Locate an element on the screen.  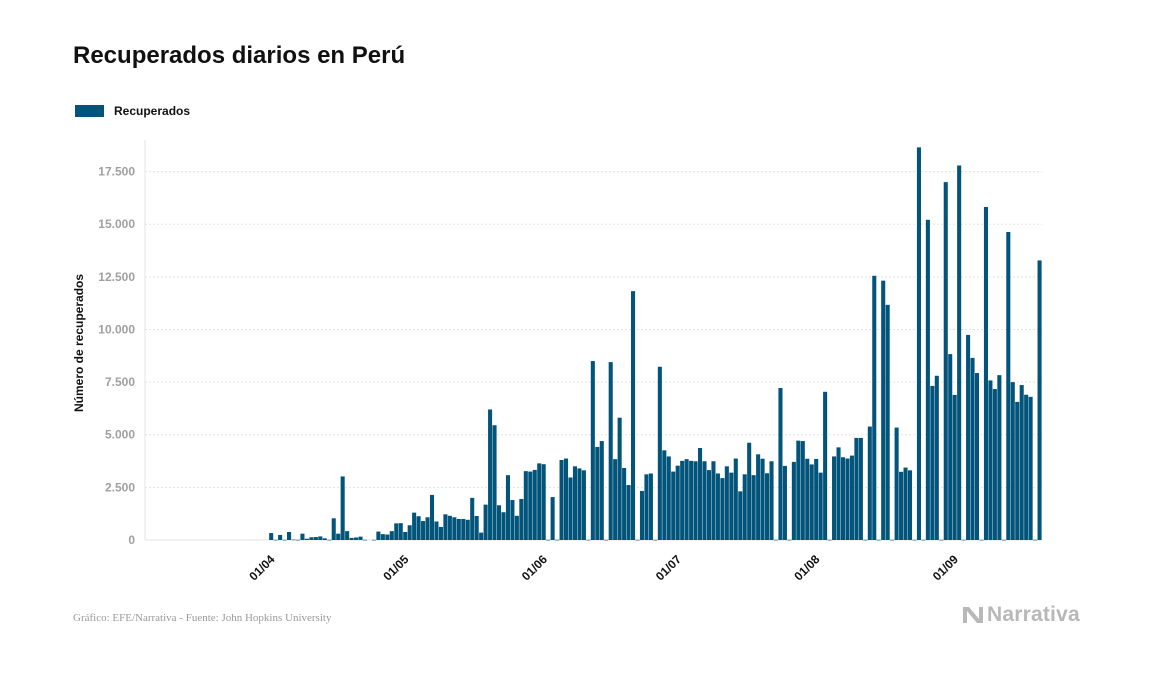
y-tick-label: 5.000 is located at coordinates (120, 435).